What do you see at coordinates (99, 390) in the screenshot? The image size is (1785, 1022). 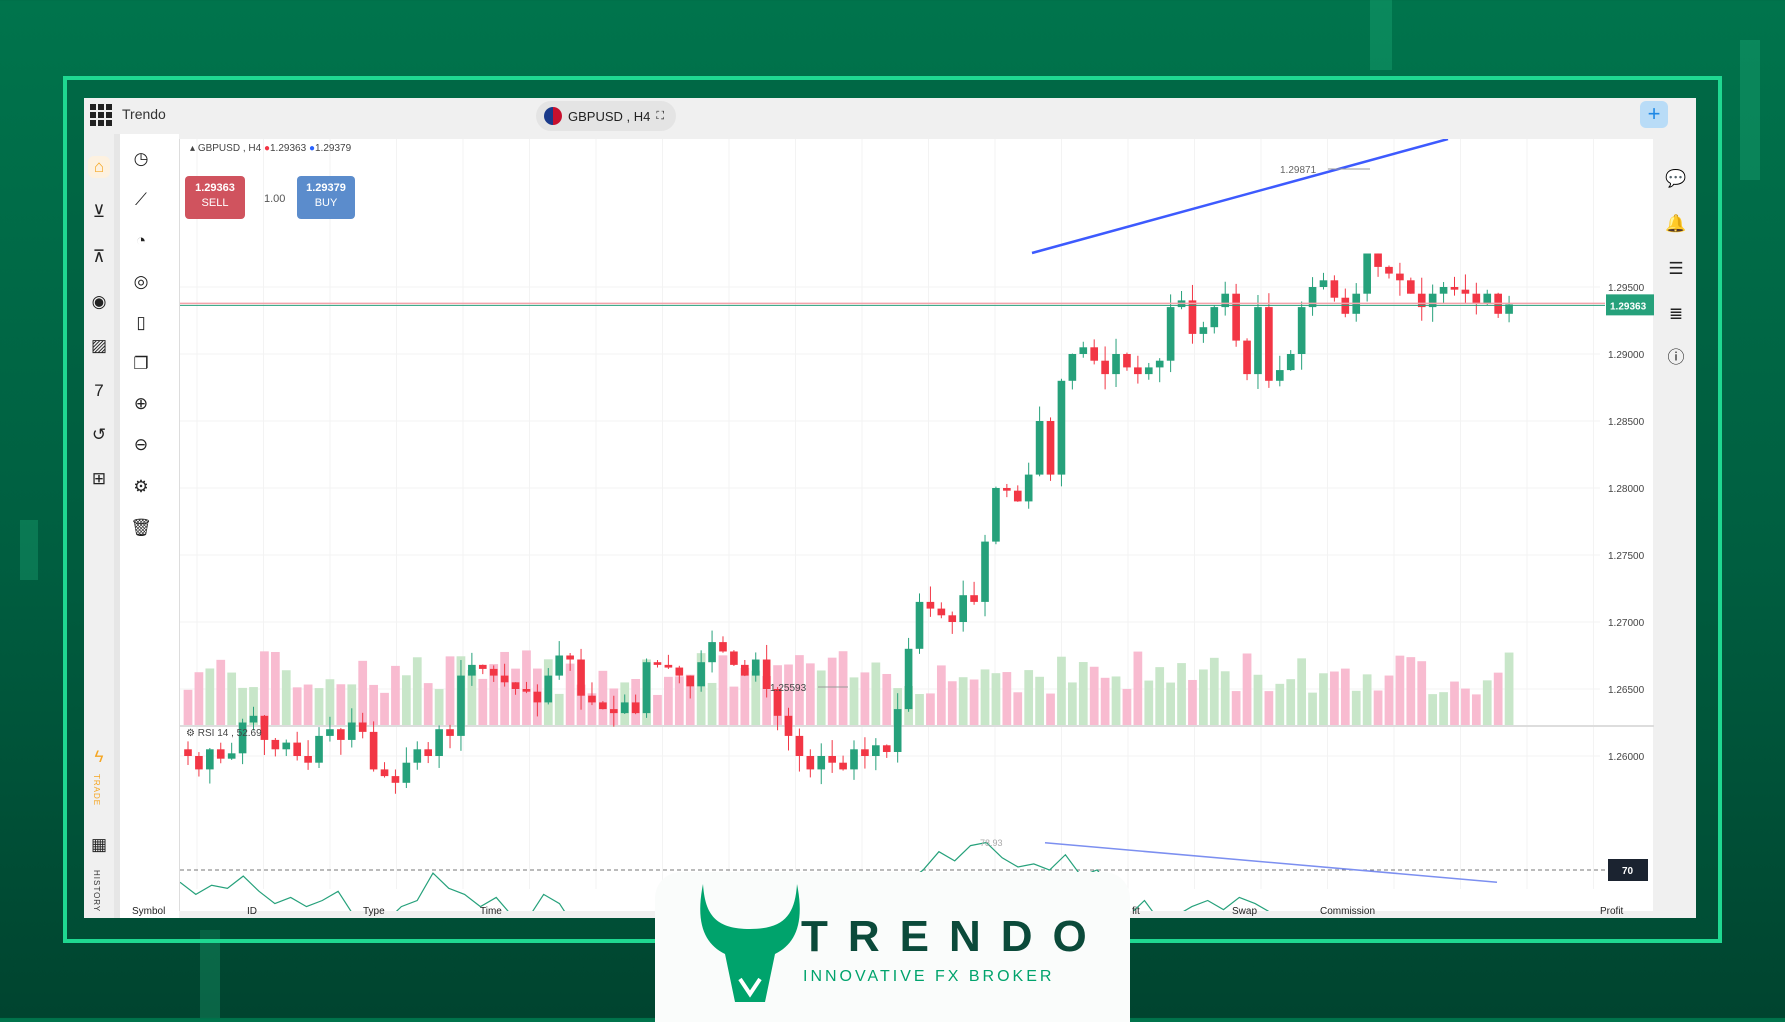 I see `calendar-icon: 7` at bounding box center [99, 390].